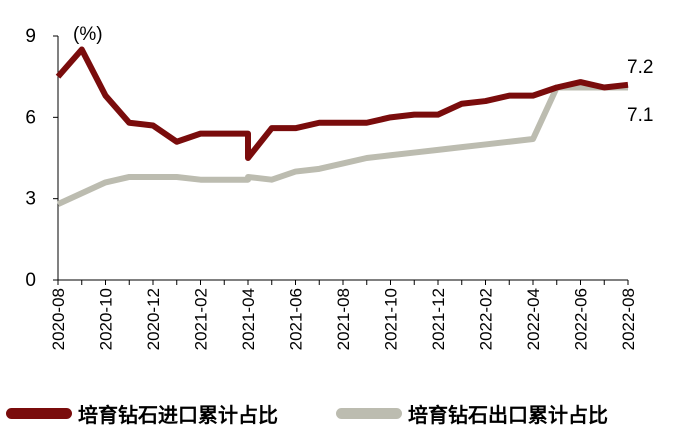 The image size is (674, 438). I want to click on x-tick-label: 2022-08, so click(628, 319).